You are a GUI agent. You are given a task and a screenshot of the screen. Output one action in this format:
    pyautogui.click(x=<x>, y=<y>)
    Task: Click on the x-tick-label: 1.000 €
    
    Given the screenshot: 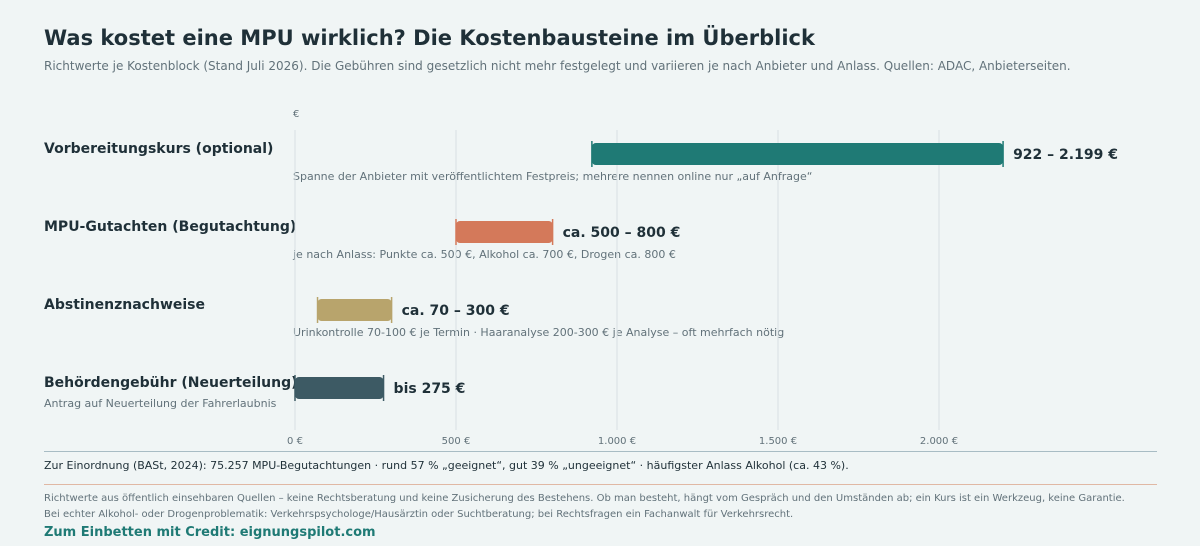 What is the action you would take?
    pyautogui.click(x=617, y=441)
    